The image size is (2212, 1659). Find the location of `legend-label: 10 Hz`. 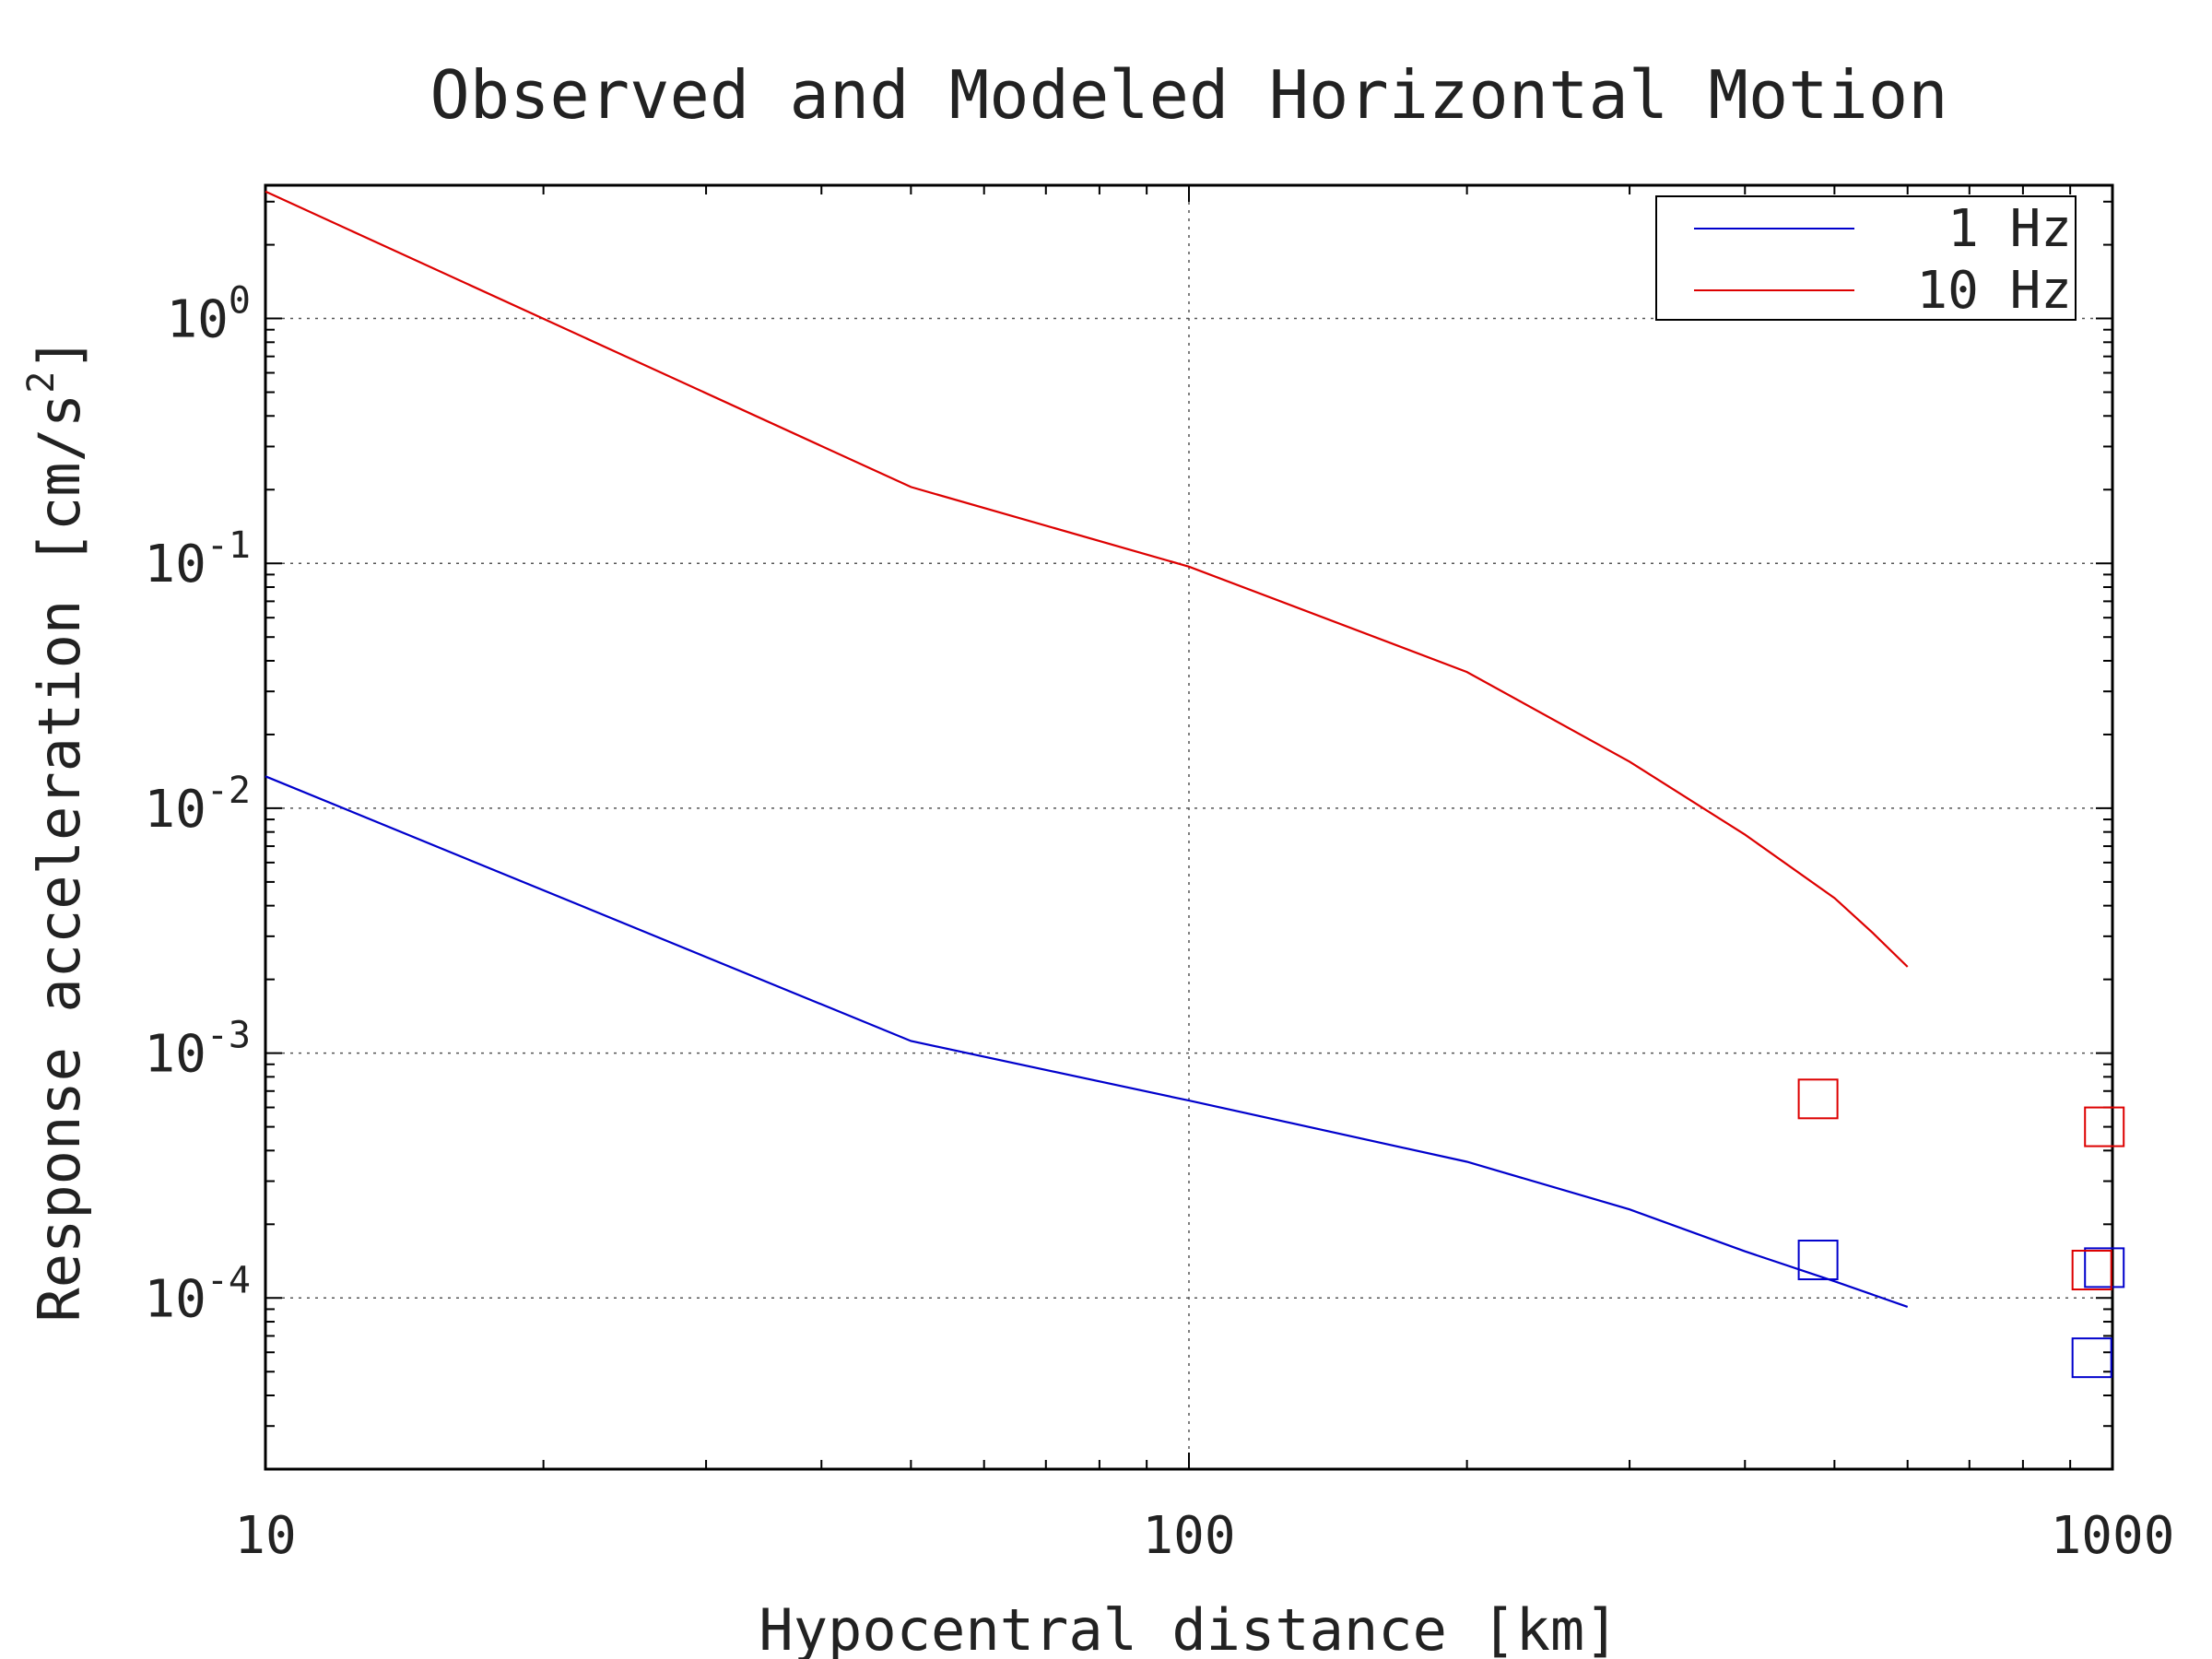

legend-label: 10 Hz is located at coordinates (1994, 291).